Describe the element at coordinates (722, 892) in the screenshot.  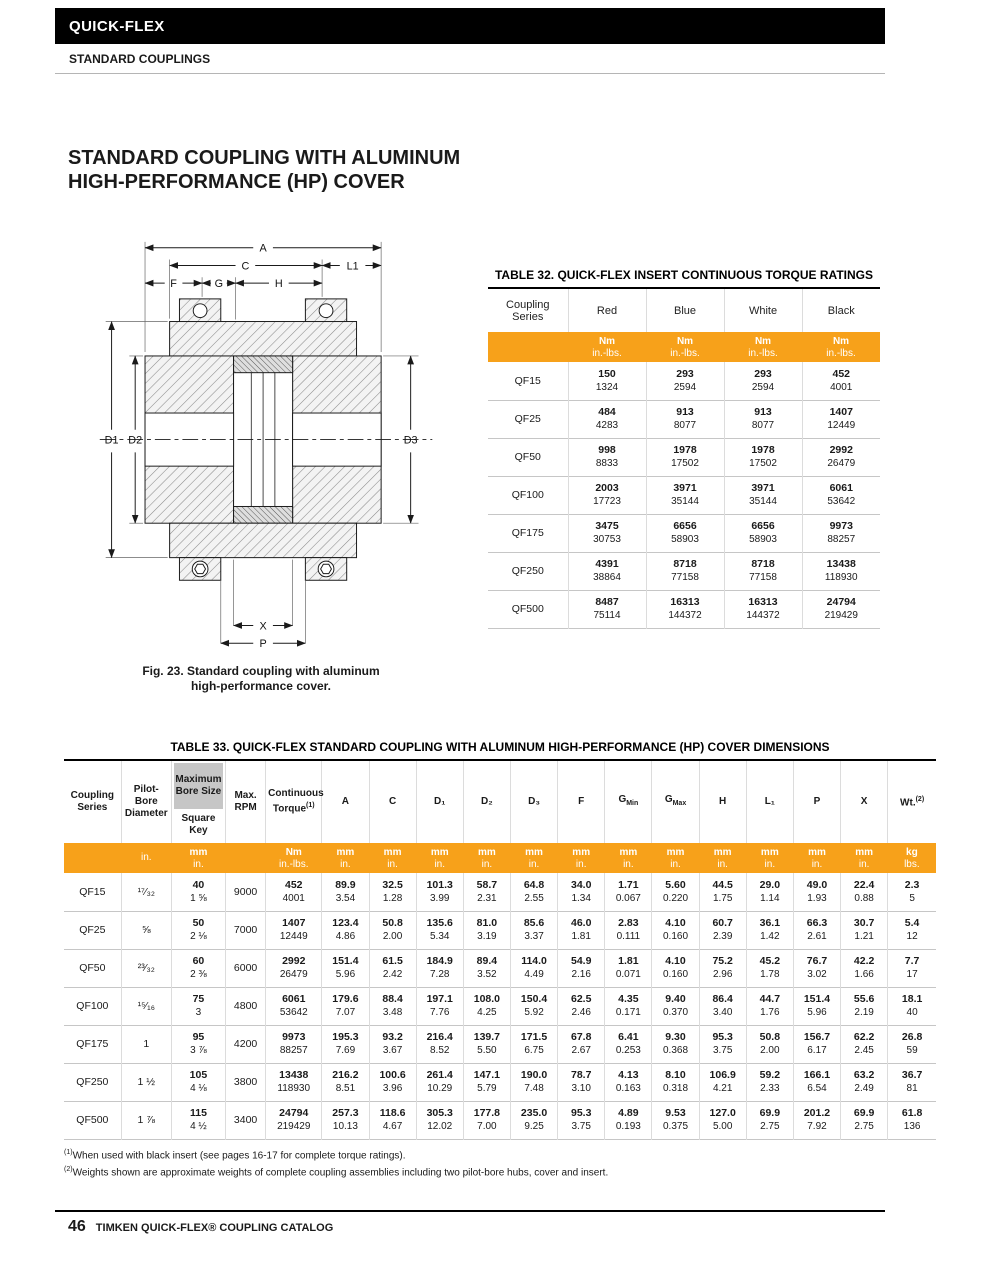
I see `dimension-value-cell: 44.5 1.75` at that location.